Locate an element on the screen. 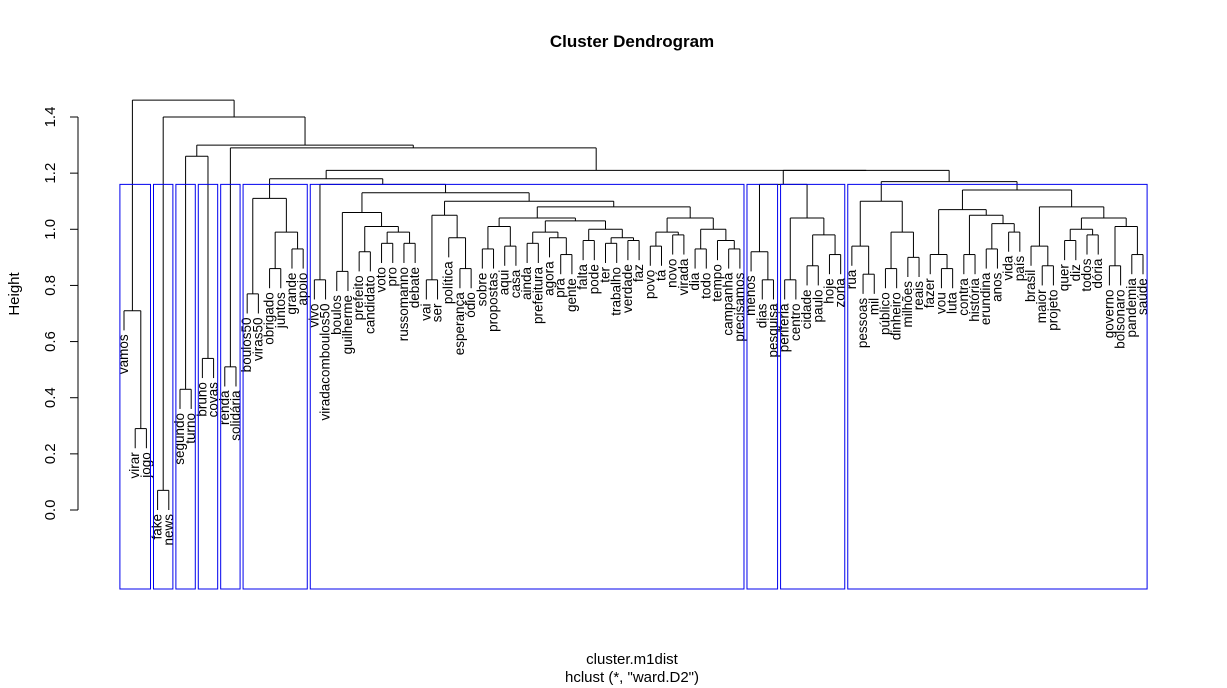 The height and width of the screenshot is (688, 1227). leaf-label: diz is located at coordinates (1075, 273).